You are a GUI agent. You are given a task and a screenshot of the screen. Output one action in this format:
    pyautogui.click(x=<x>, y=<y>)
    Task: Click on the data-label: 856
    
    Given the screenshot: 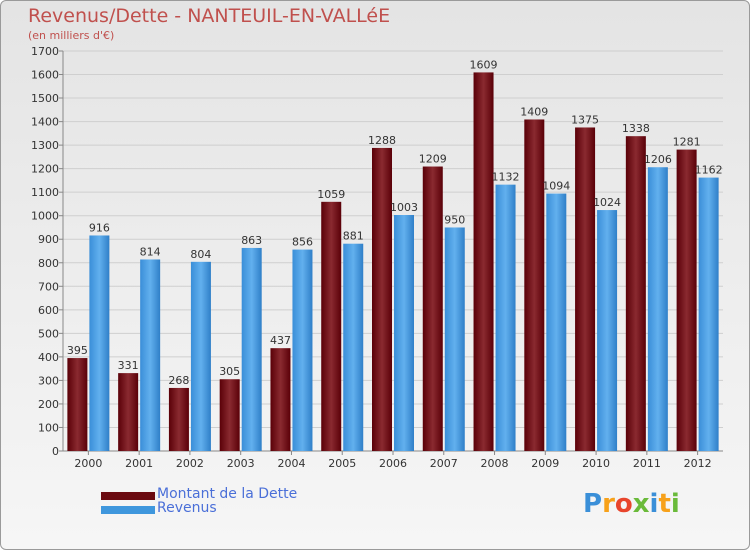 What is the action you would take?
    pyautogui.click(x=302, y=242)
    